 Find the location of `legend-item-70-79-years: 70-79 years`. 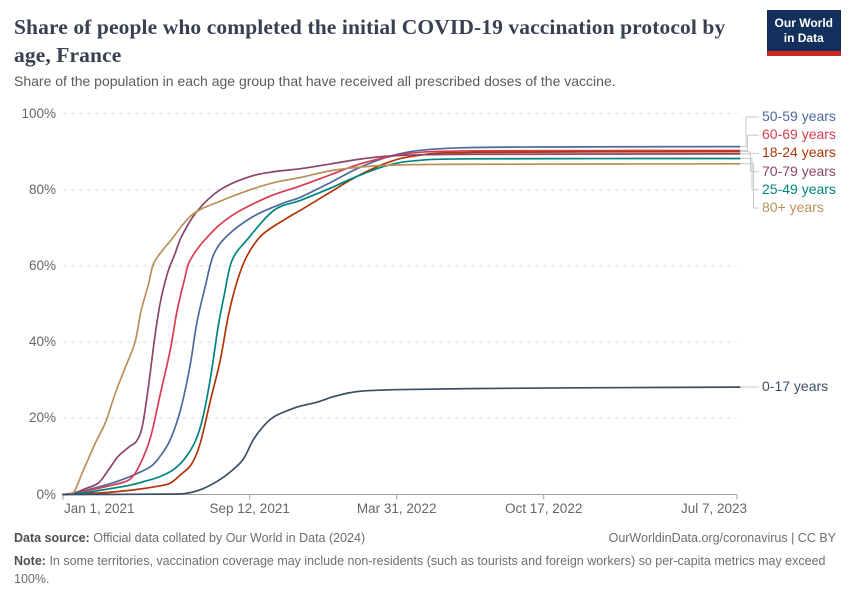

legend-item-70-79-years: 70-79 years is located at coordinates (799, 170).